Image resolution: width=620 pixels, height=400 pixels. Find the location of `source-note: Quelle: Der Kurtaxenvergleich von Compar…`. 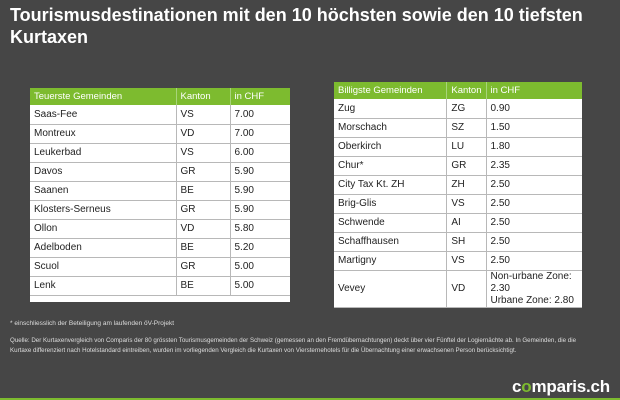

source-note: Quelle: Der Kurtaxenvergleich von Compar… is located at coordinates (293, 345).